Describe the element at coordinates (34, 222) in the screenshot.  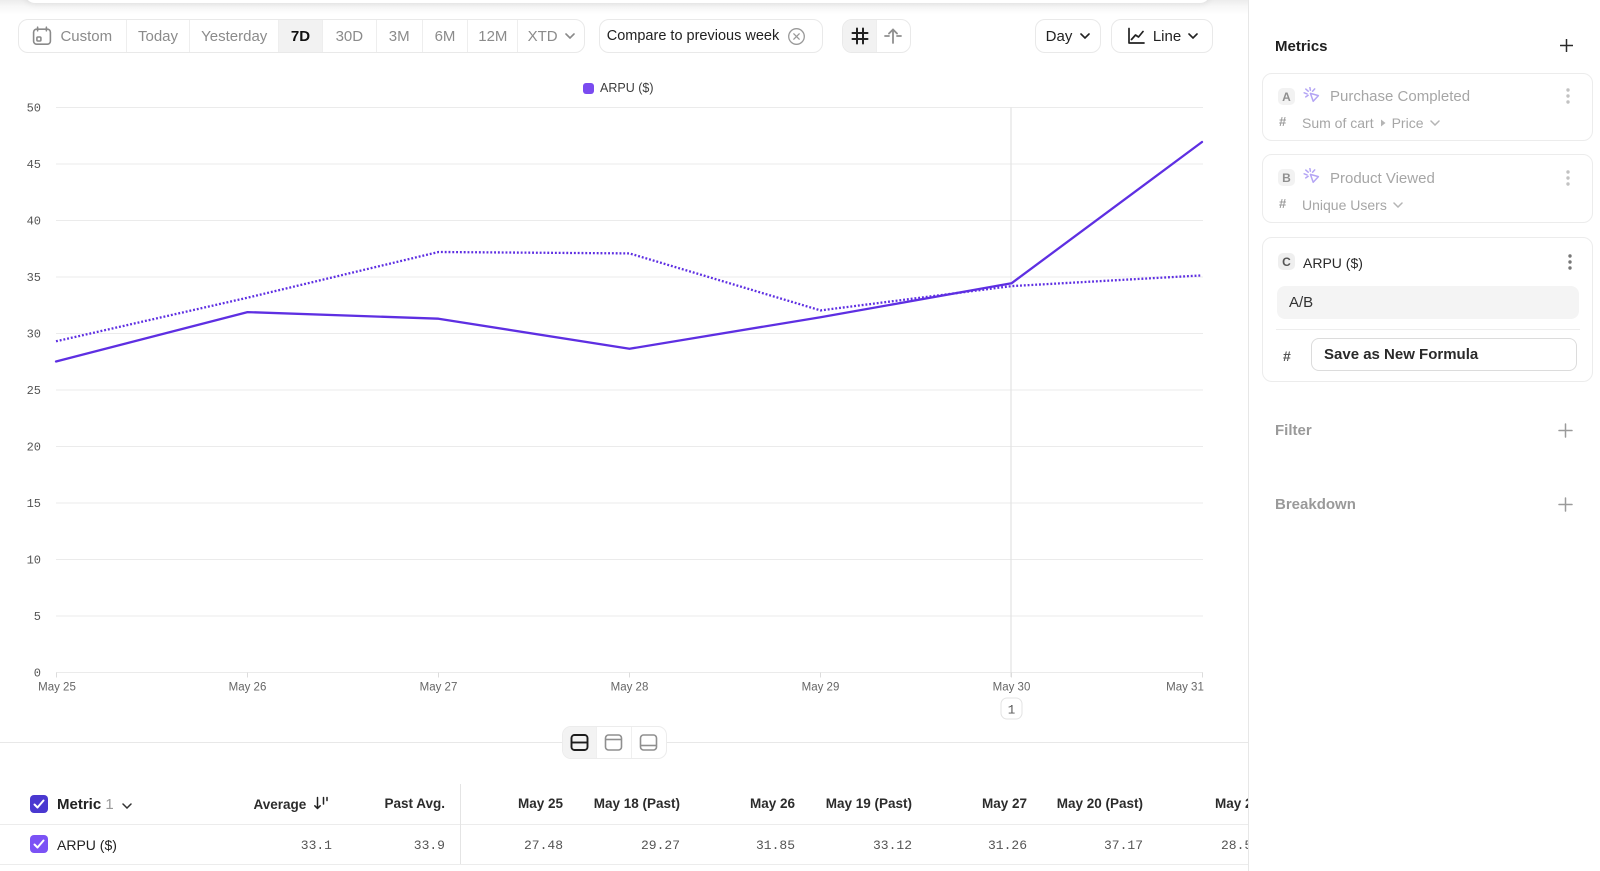
I see `svg-text: 40` at that location.